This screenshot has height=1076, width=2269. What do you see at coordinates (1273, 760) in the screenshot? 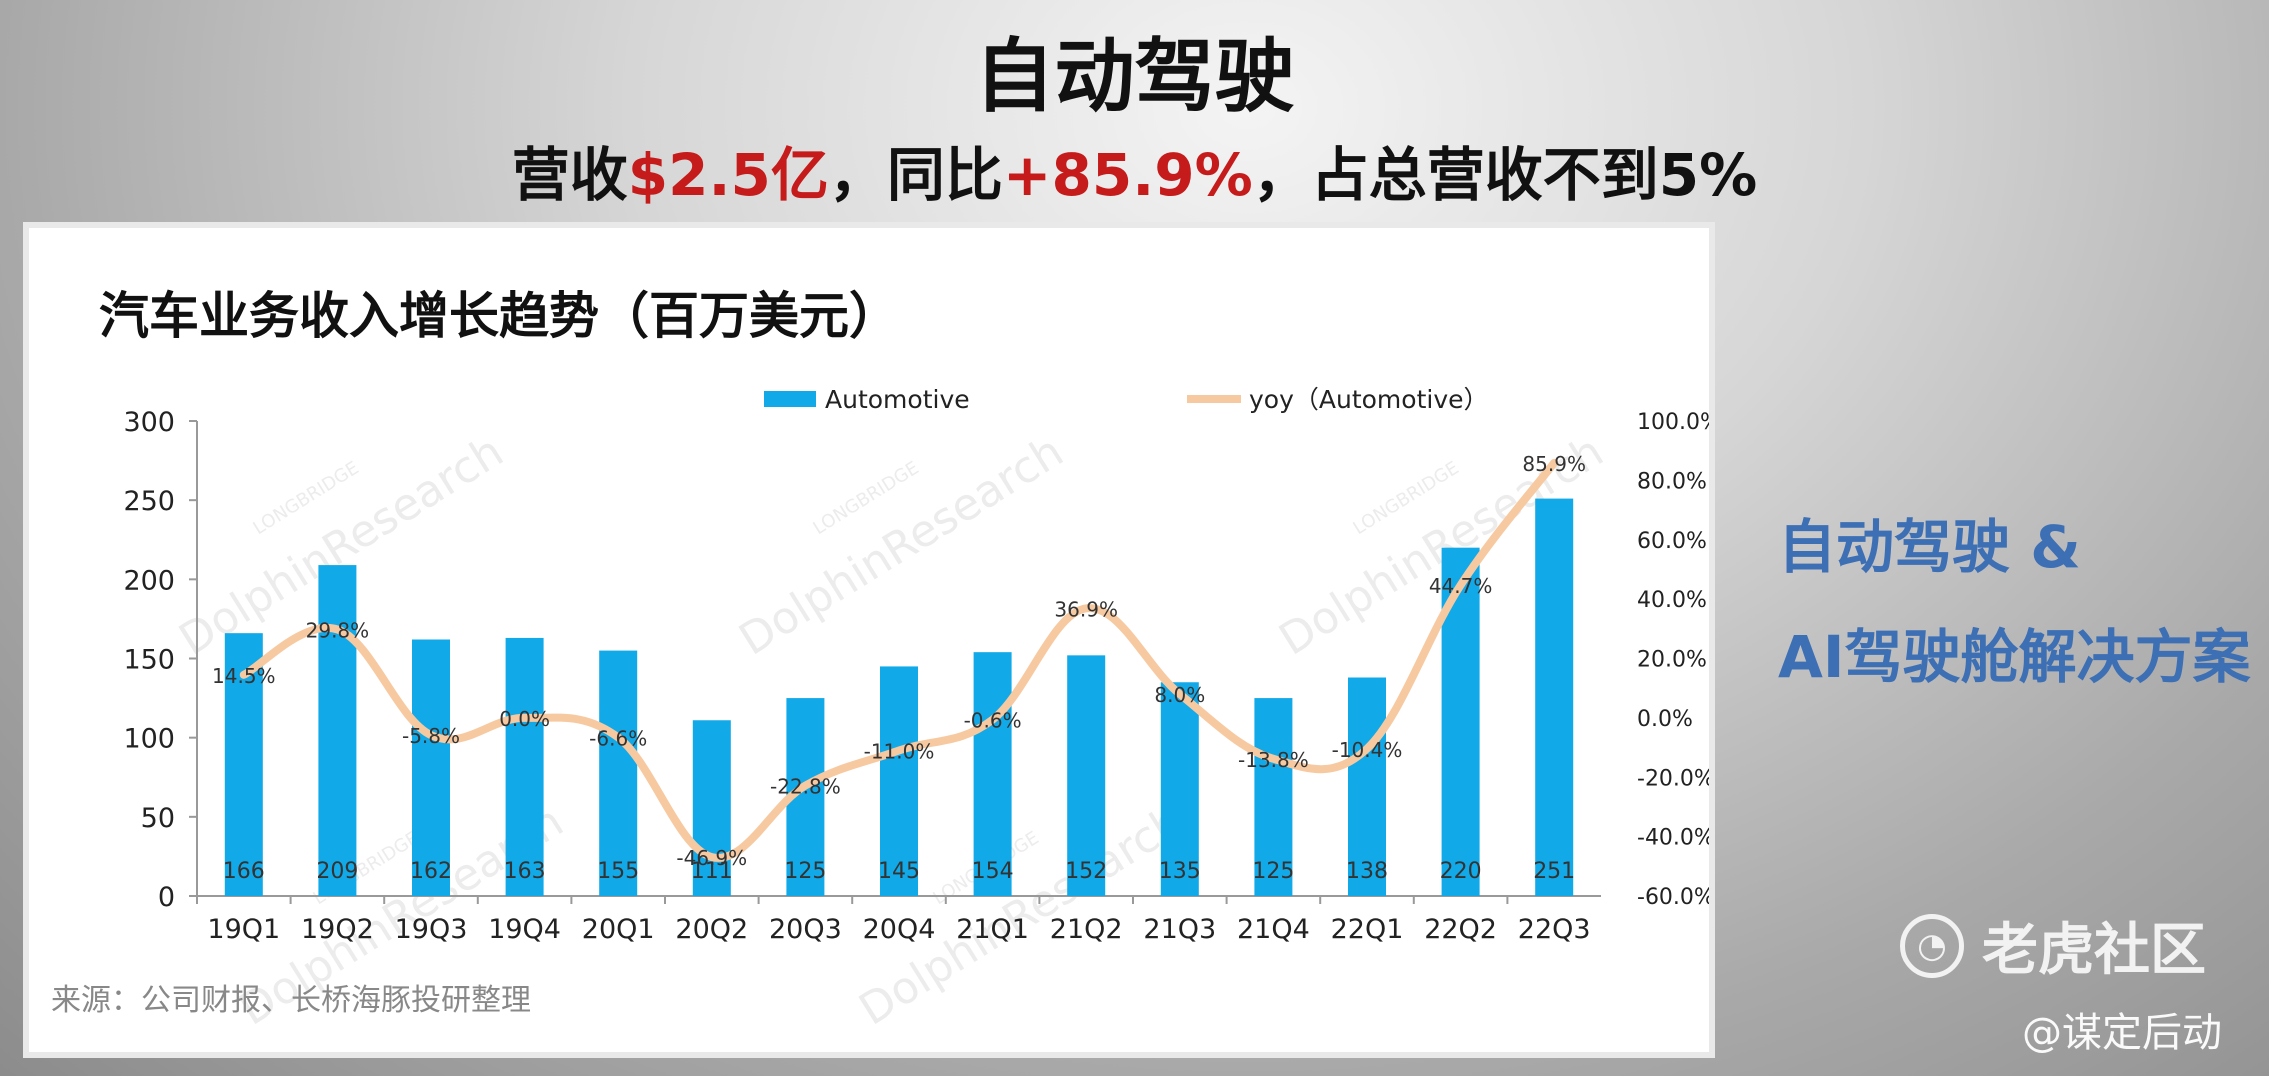
I see `yoy-value-label: -13.8%` at bounding box center [1273, 760].